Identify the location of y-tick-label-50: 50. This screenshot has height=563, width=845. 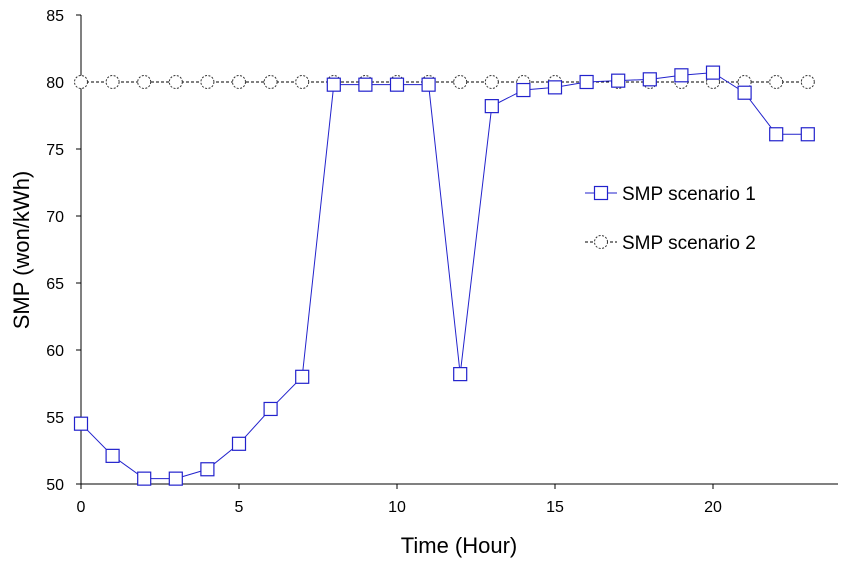
(55, 485).